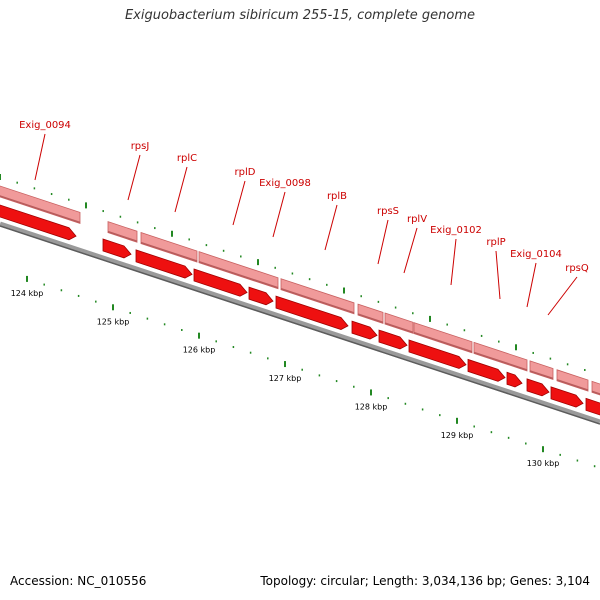 The width and height of the screenshot is (600, 600). I want to click on kbp-label: 127 kbp, so click(285, 378).